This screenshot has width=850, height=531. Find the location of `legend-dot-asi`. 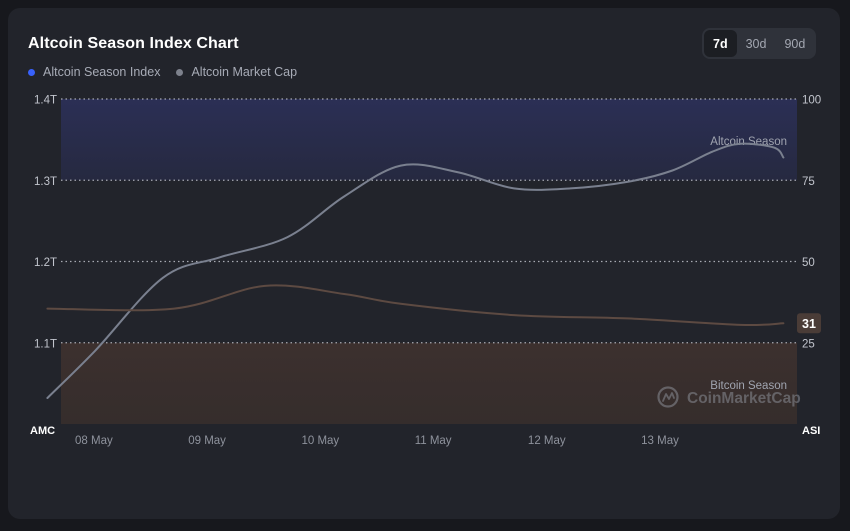

legend-dot-asi is located at coordinates (31, 72).